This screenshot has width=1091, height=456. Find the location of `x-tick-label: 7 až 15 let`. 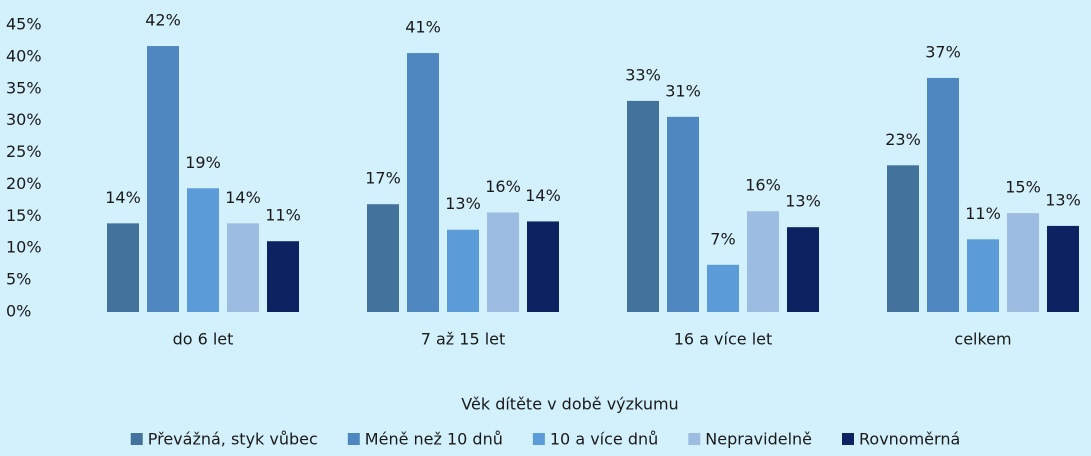

x-tick-label: 7 až 15 let is located at coordinates (463, 339).